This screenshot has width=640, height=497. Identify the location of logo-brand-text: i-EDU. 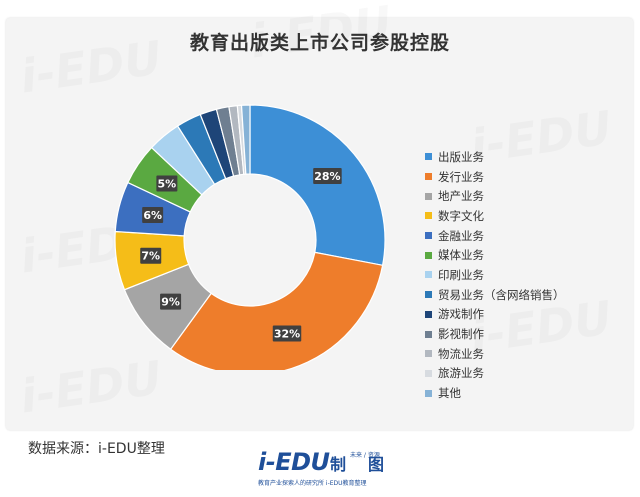
(294, 462).